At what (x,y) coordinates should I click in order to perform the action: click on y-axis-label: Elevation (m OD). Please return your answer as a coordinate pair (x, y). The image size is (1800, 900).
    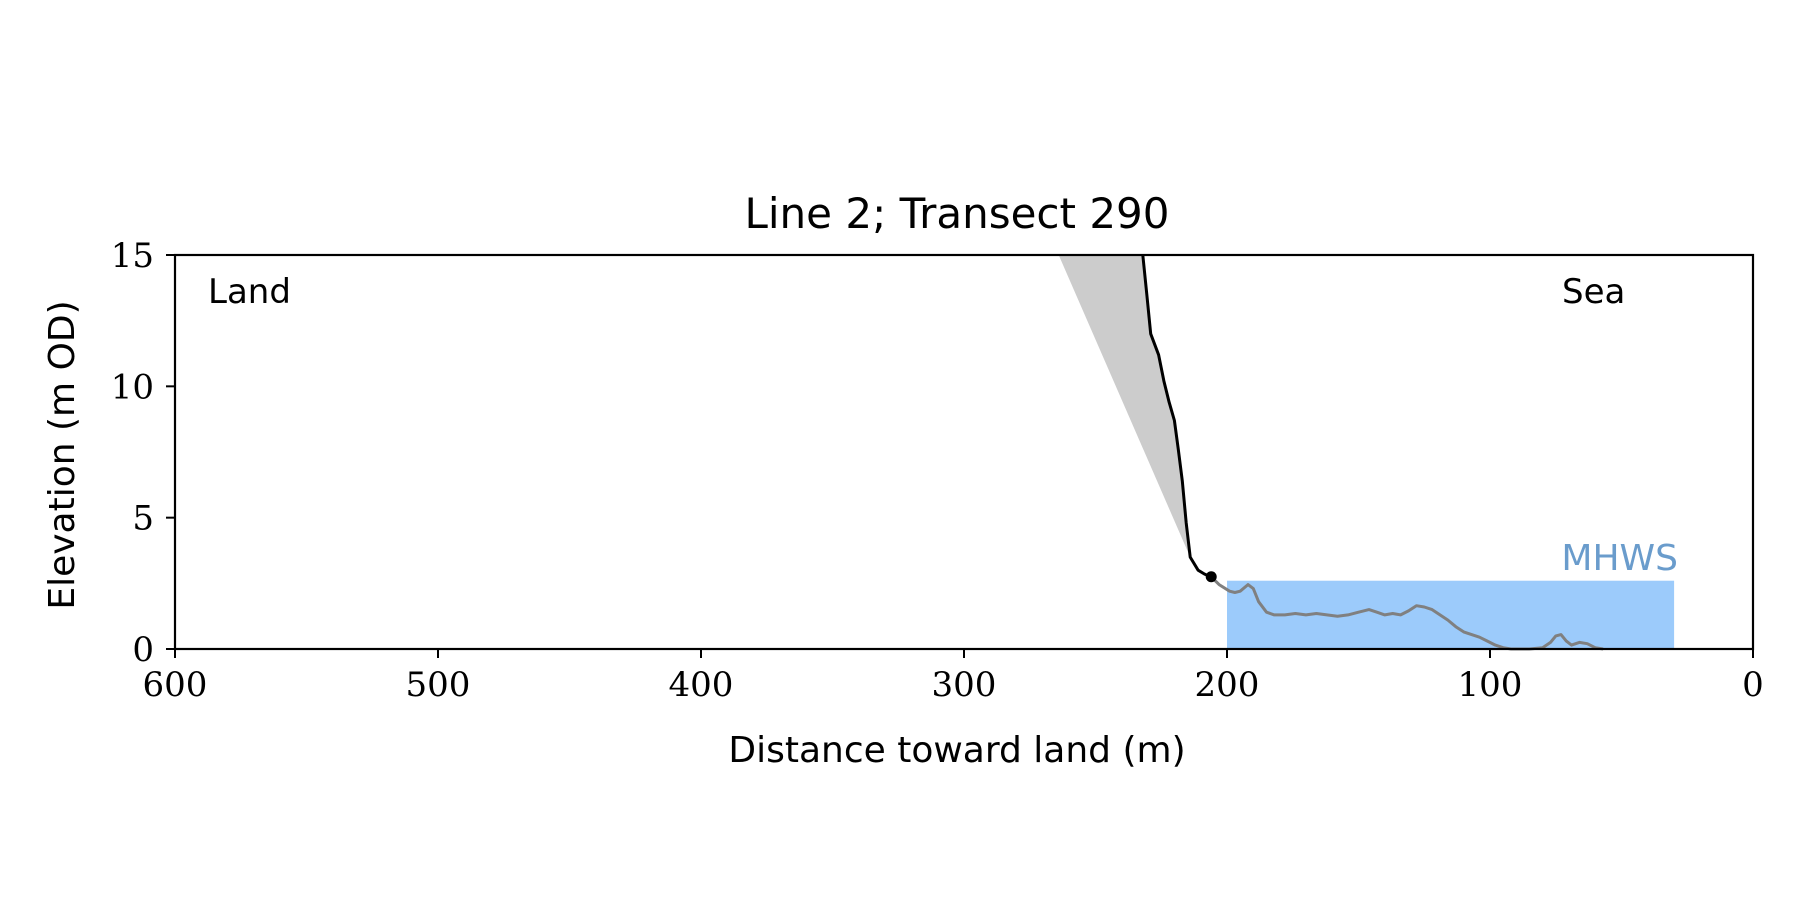
    Looking at the image, I should click on (62, 454).